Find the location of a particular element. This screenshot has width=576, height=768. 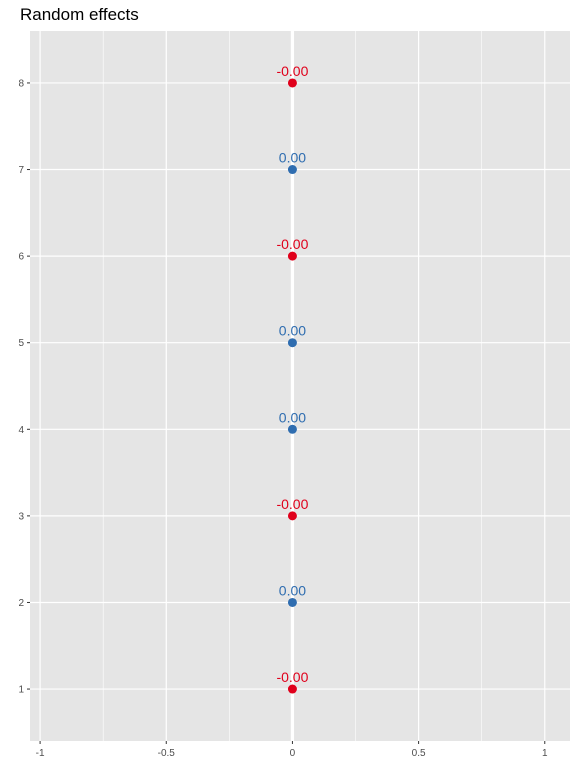

y-tick-label: 4 is located at coordinates (21, 430).